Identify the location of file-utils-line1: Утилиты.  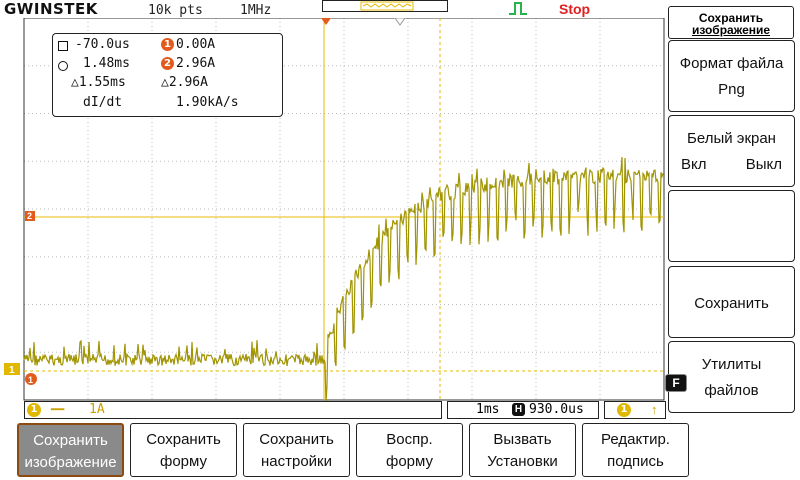
(731, 364).